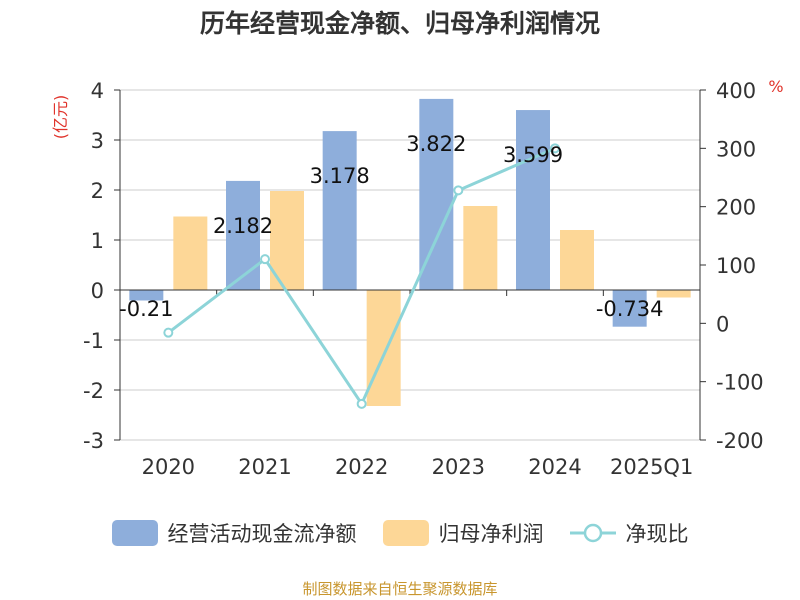 The height and width of the screenshot is (600, 800). Describe the element at coordinates (97, 241) in the screenshot. I see `left-tick-label: 1` at that location.